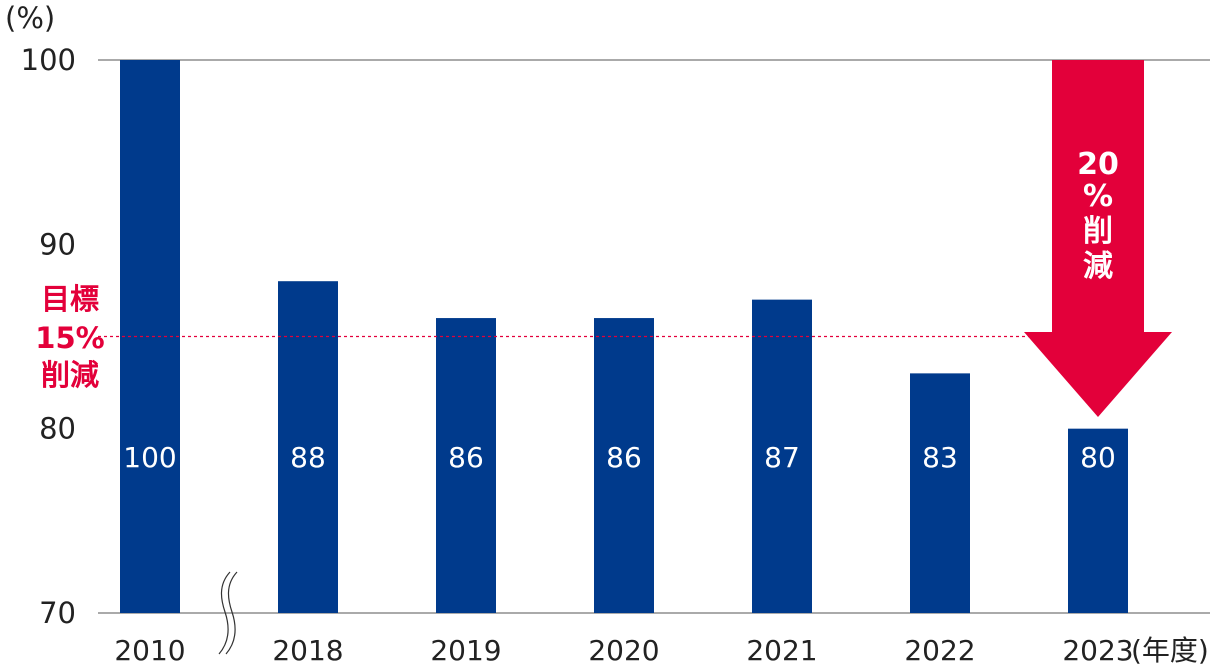 The height and width of the screenshot is (664, 1218). Describe the element at coordinates (30, 18) in the screenshot. I see `y-axis-unit-label: (%)` at that location.